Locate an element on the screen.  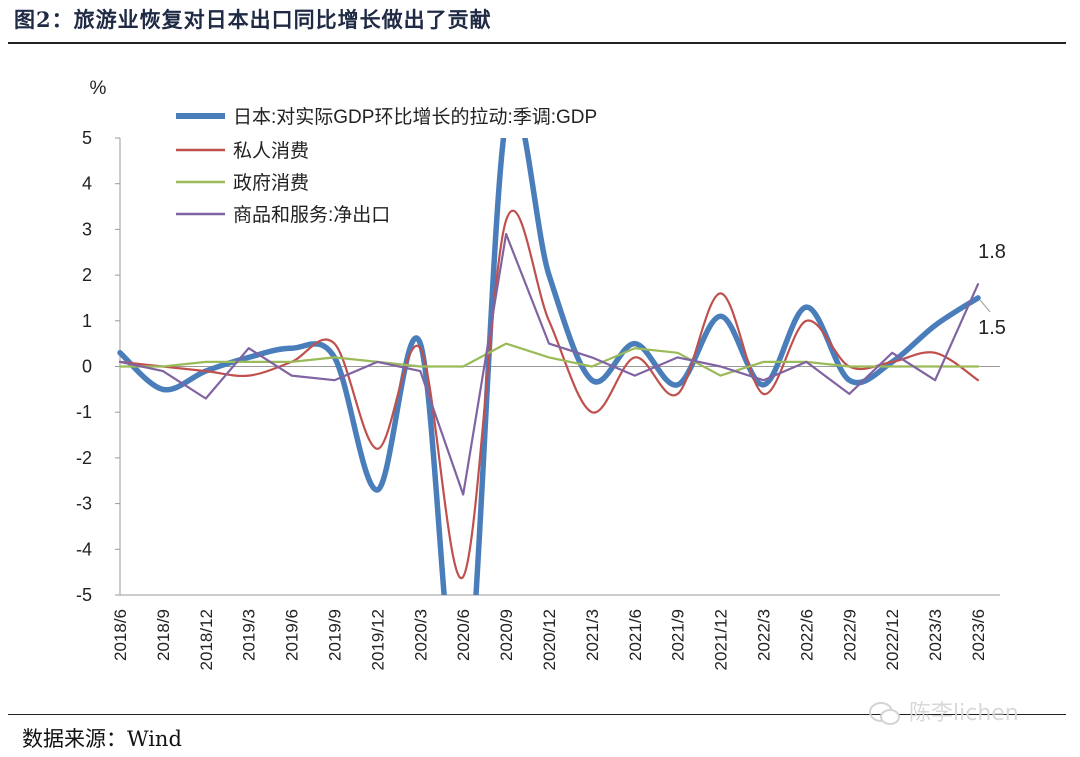
y-tick-label: 5 is located at coordinates (87, 138).